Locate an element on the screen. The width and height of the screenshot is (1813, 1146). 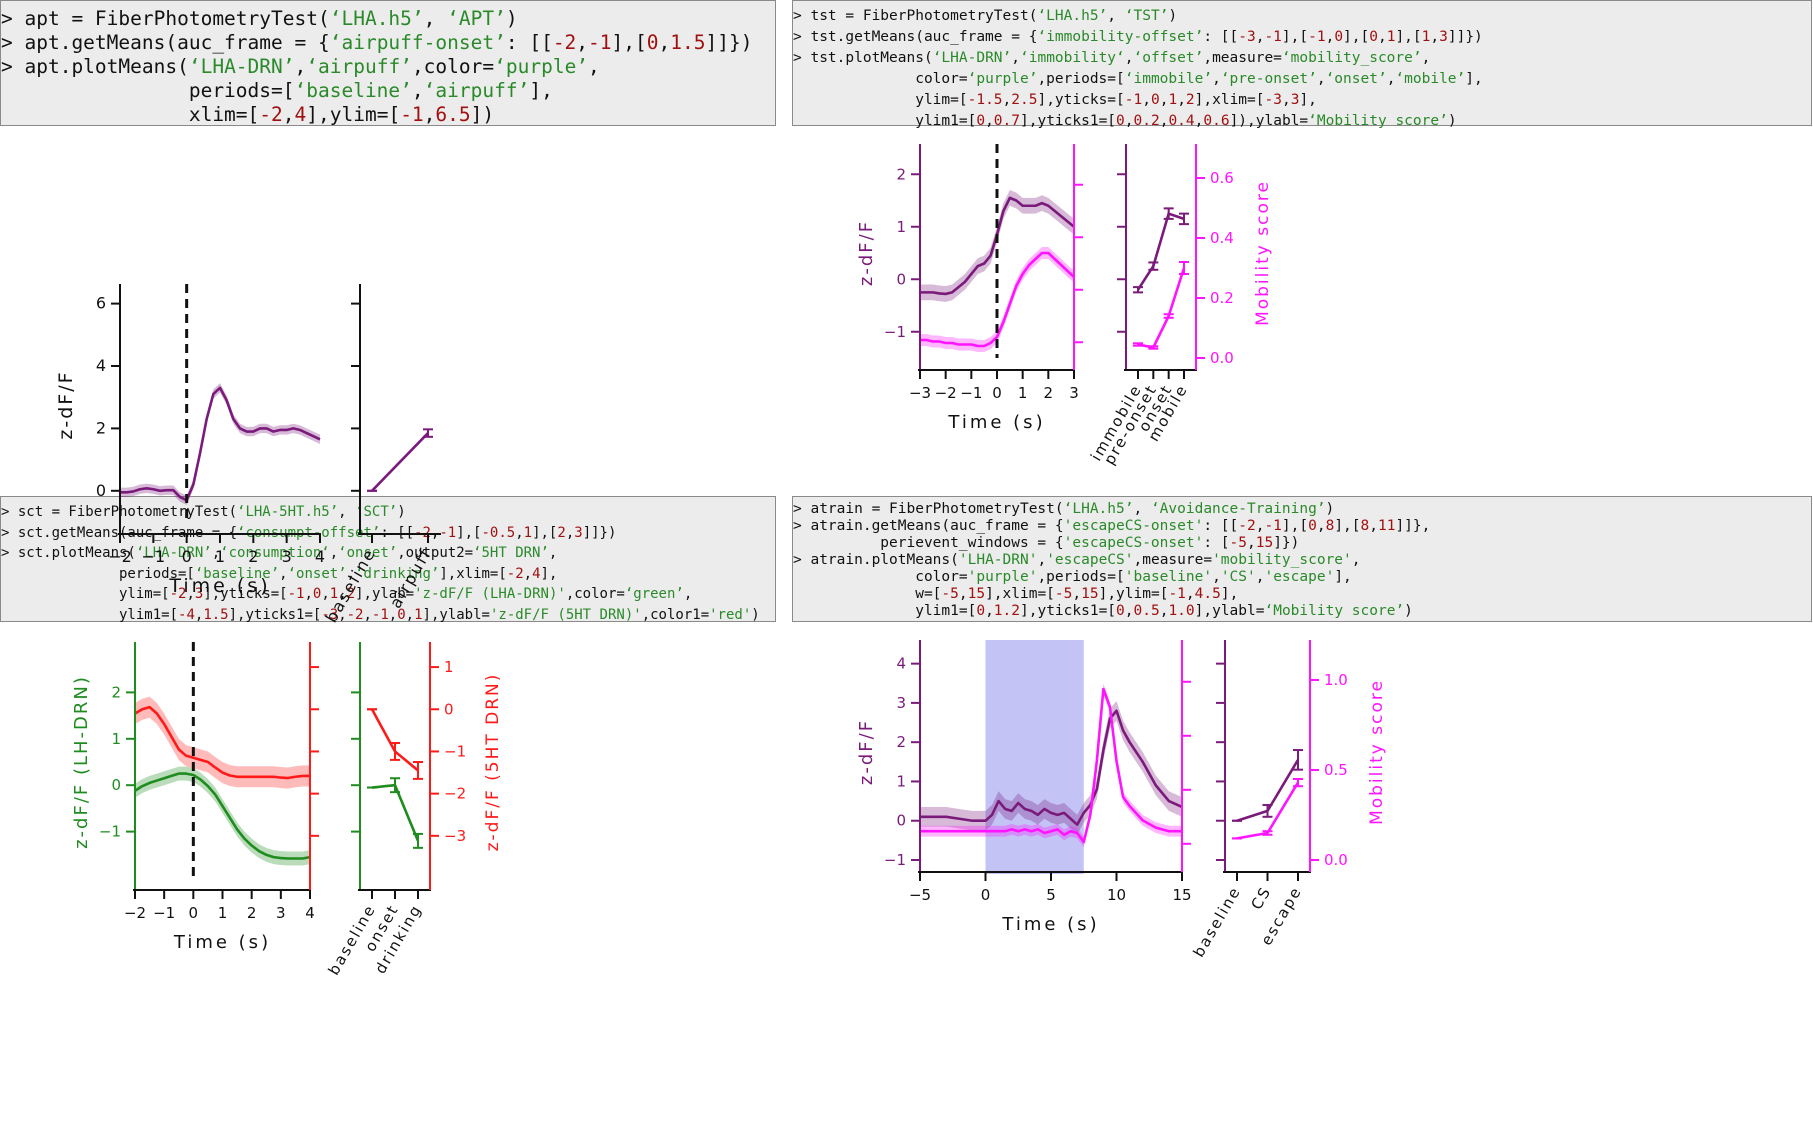
code-number: 1.0 is located at coordinates (1181, 611).